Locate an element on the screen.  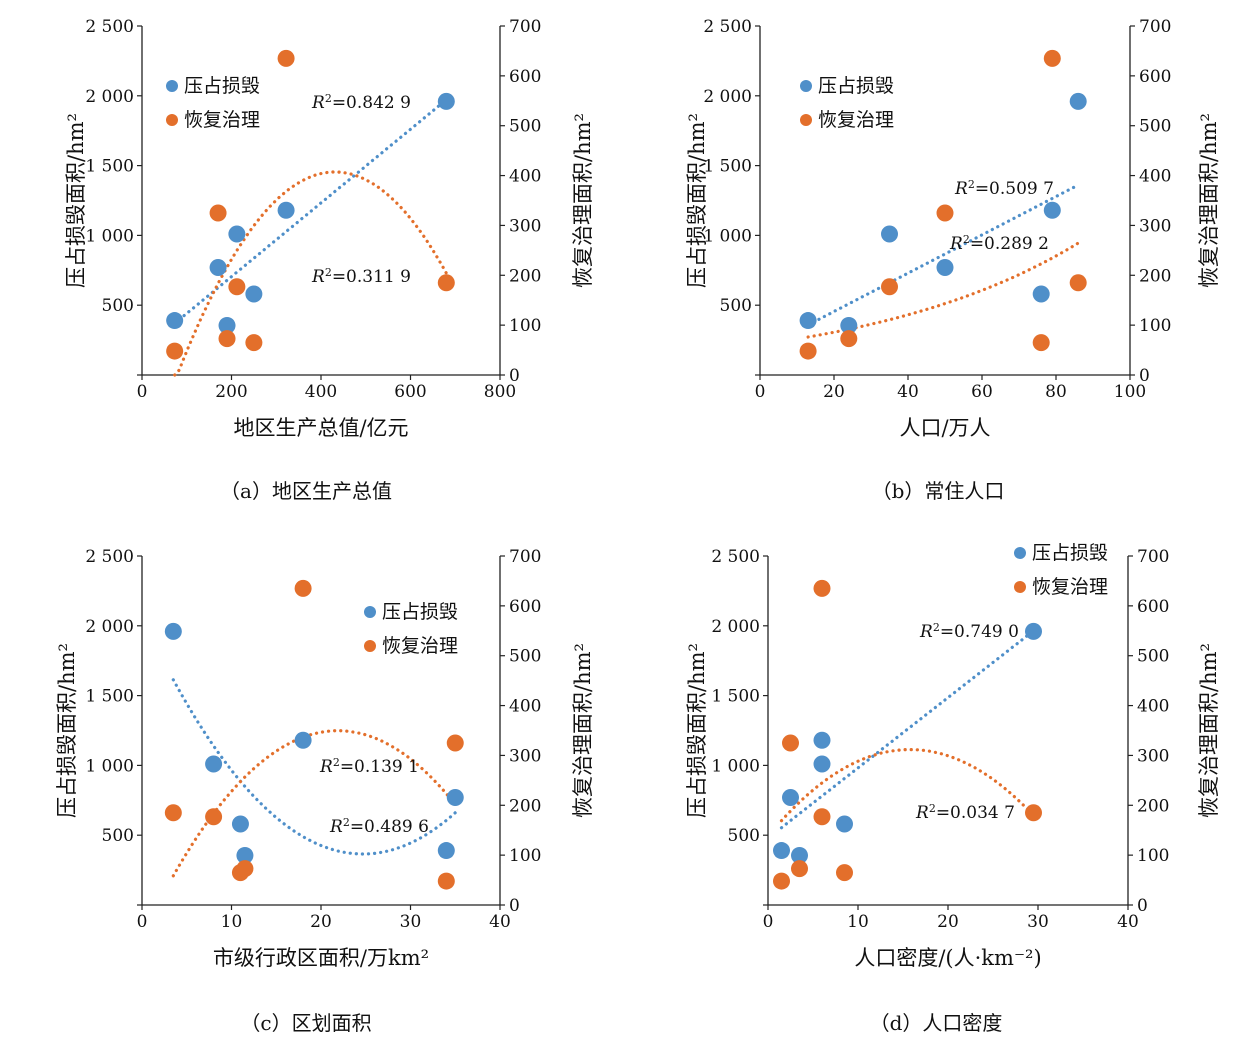
panel-caption: （c）区划面积 is located at coordinates (305, 1023).